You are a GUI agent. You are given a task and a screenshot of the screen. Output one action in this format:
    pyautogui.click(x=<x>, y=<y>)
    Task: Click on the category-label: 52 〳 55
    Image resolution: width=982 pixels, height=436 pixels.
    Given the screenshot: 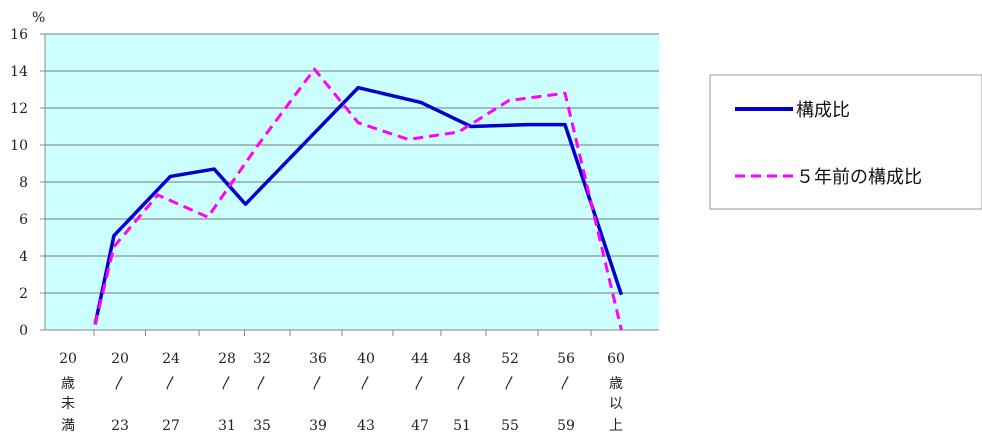 What is the action you would take?
    pyautogui.click(x=510, y=392)
    